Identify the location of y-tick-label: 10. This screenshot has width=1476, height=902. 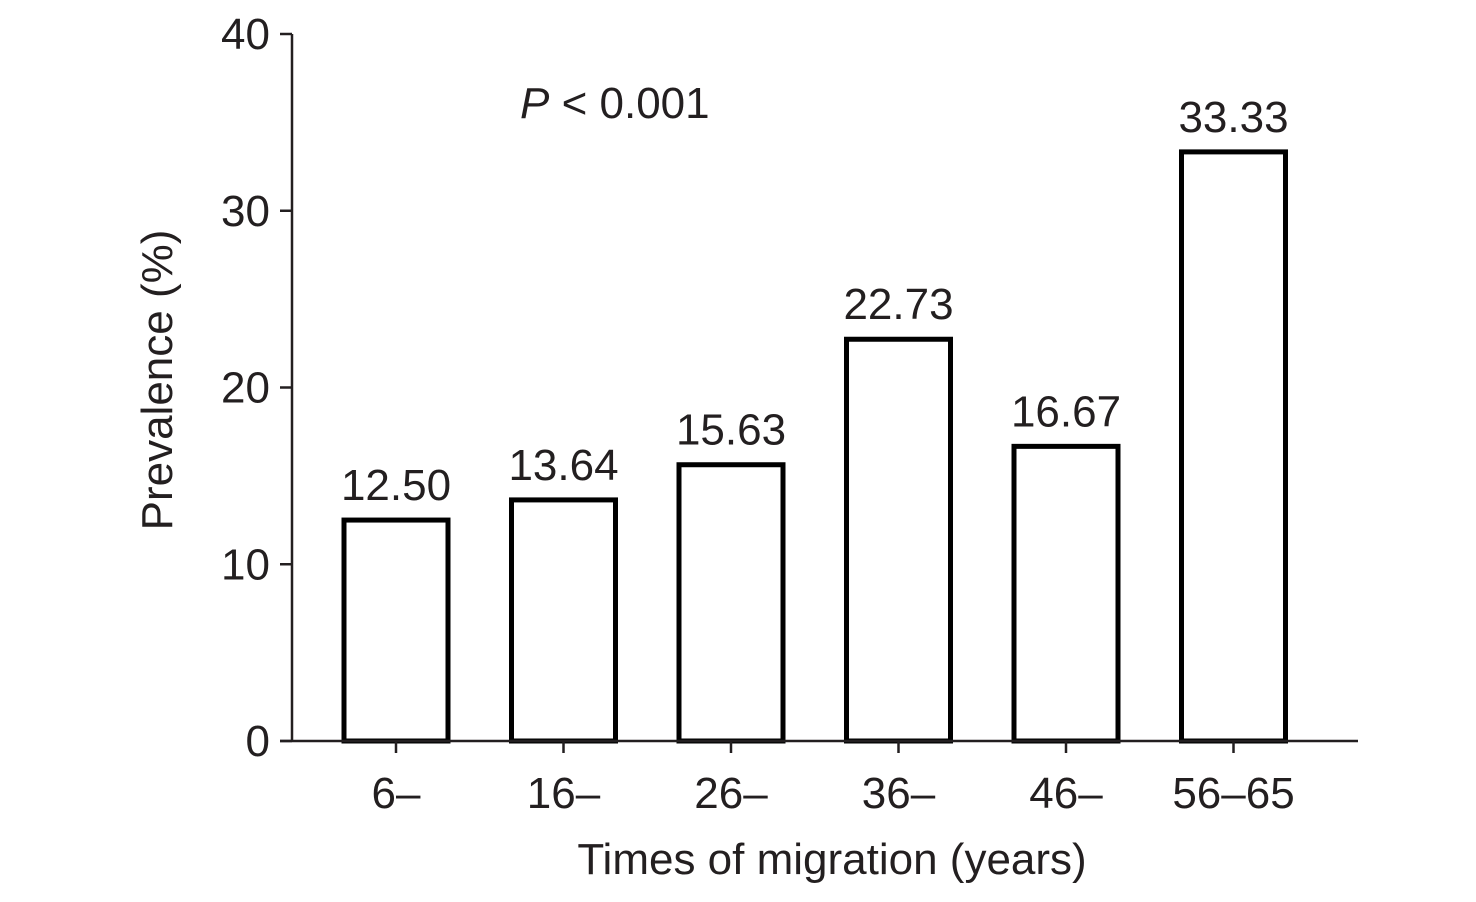
(245, 564).